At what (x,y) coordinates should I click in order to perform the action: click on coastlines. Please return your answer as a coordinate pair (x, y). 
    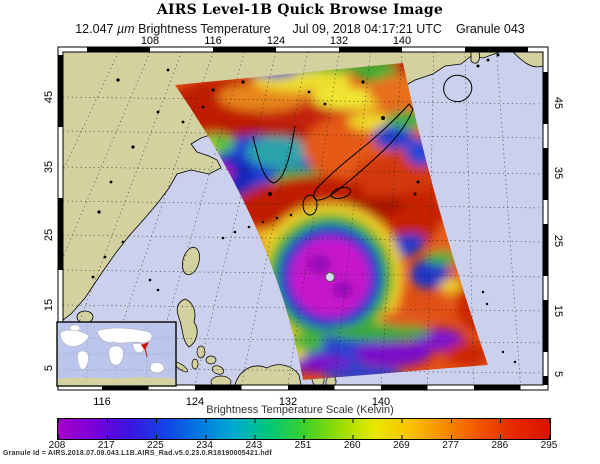
    Looking at the image, I should click on (362, 145).